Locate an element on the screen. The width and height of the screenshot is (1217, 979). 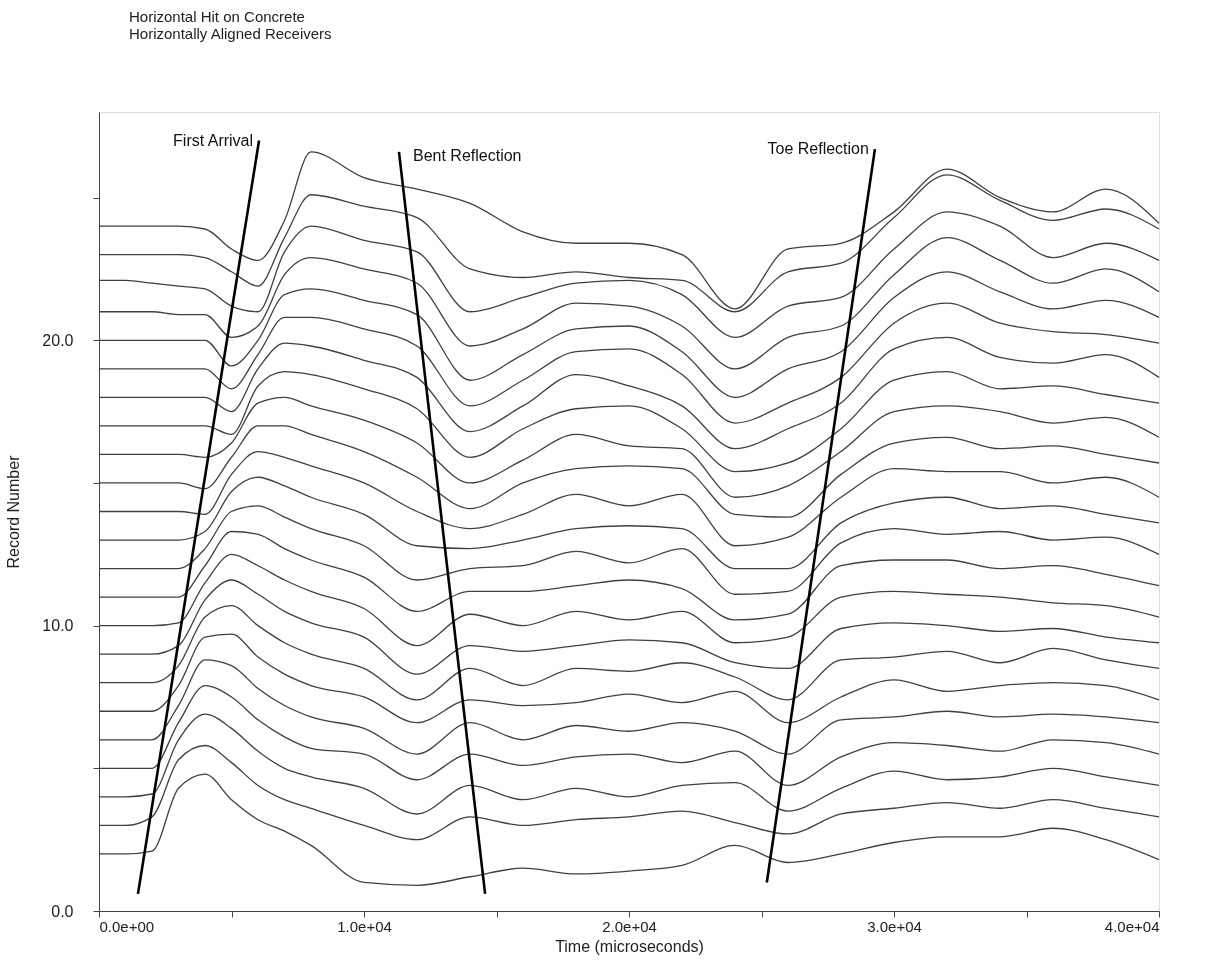
y-axis-title: Record Number is located at coordinates (14, 511).